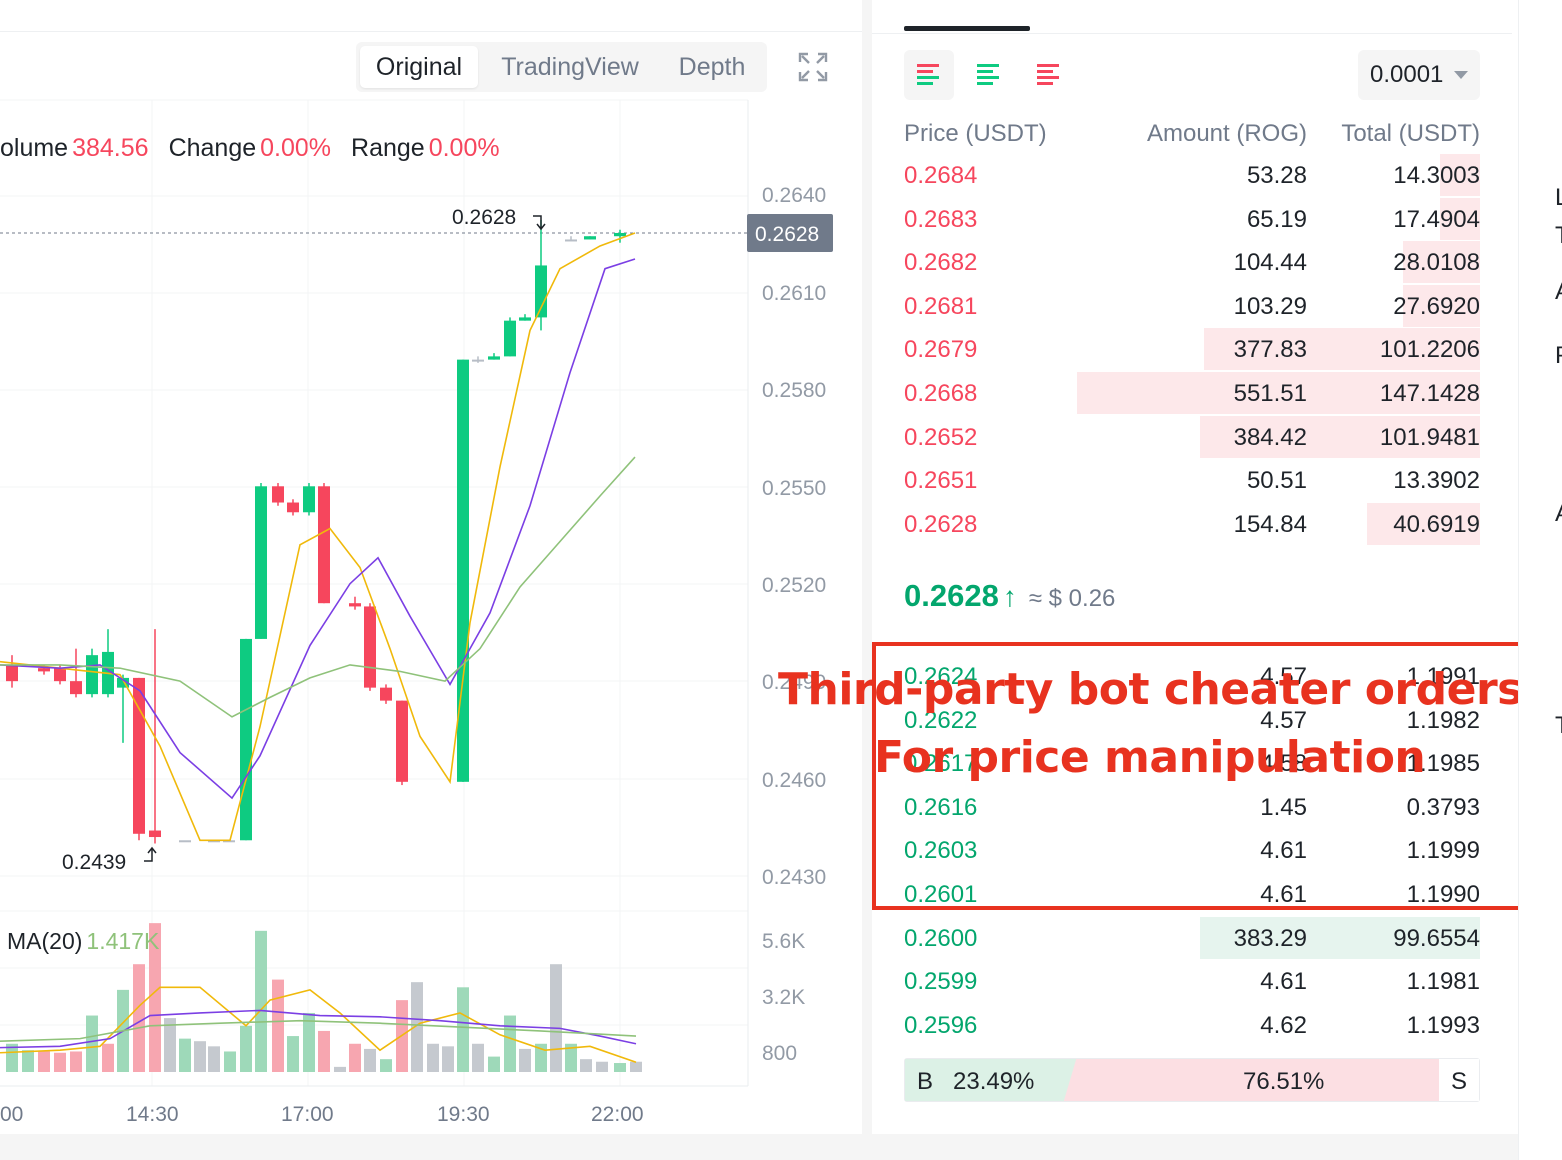 The width and height of the screenshot is (1562, 1160). I want to click on volume-ma10-line, so click(318, 1029).